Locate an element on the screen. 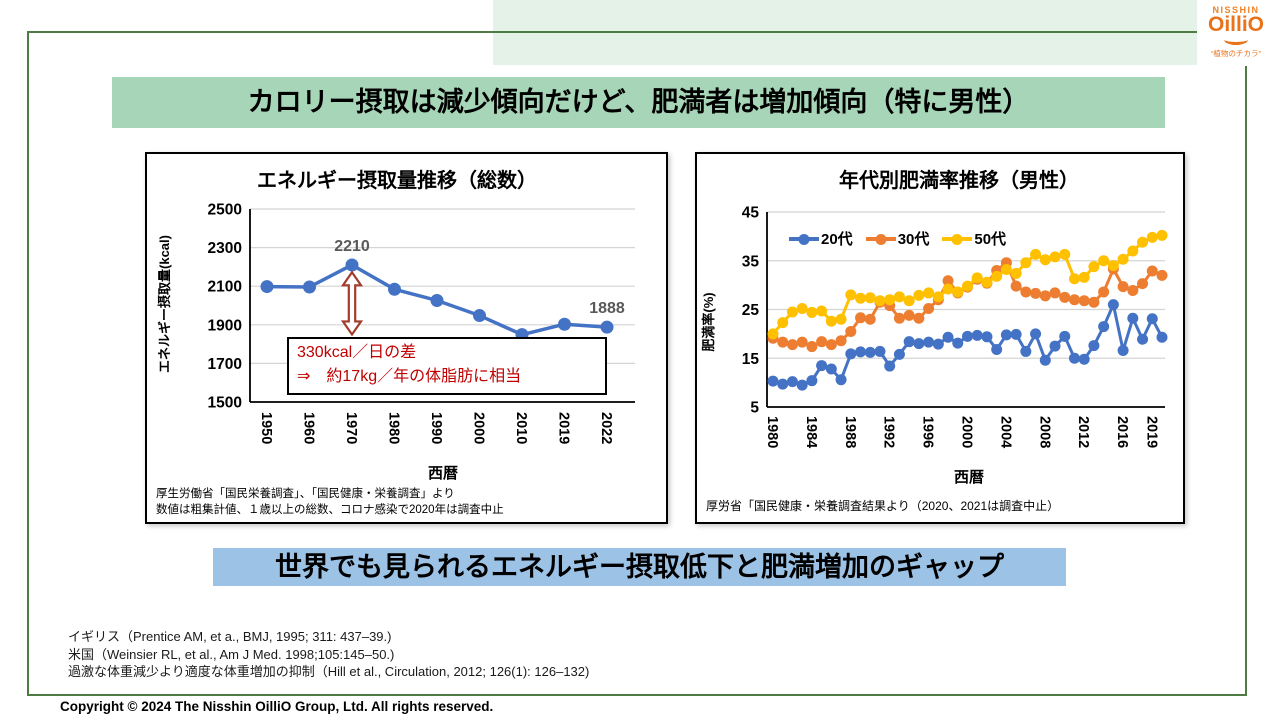 Image resolution: width=1280 pixels, height=720 pixels. svg-text: 1984 is located at coordinates (811, 432).